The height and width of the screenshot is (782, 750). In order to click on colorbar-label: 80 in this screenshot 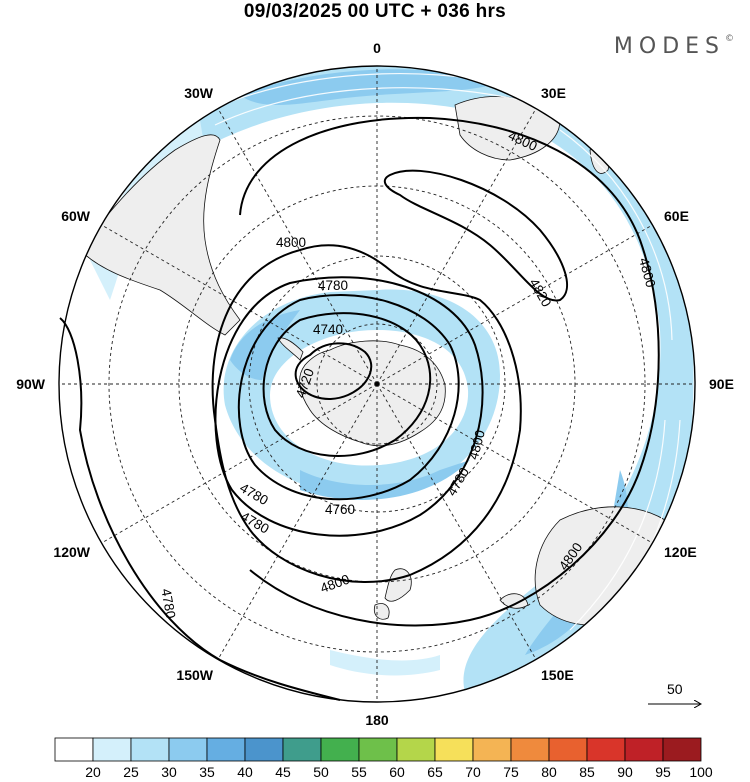, I will do `click(549, 772)`.